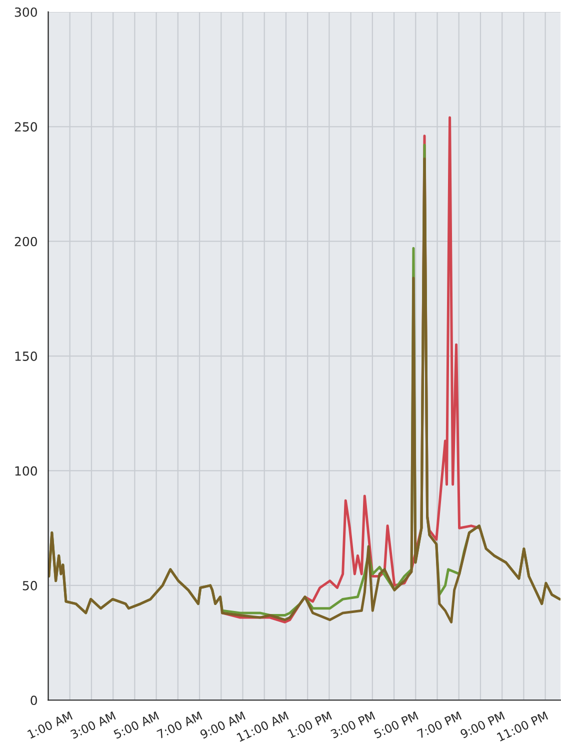 This screenshot has width=561, height=748. I want to click on y-tick-label: 250, so click(25, 127).